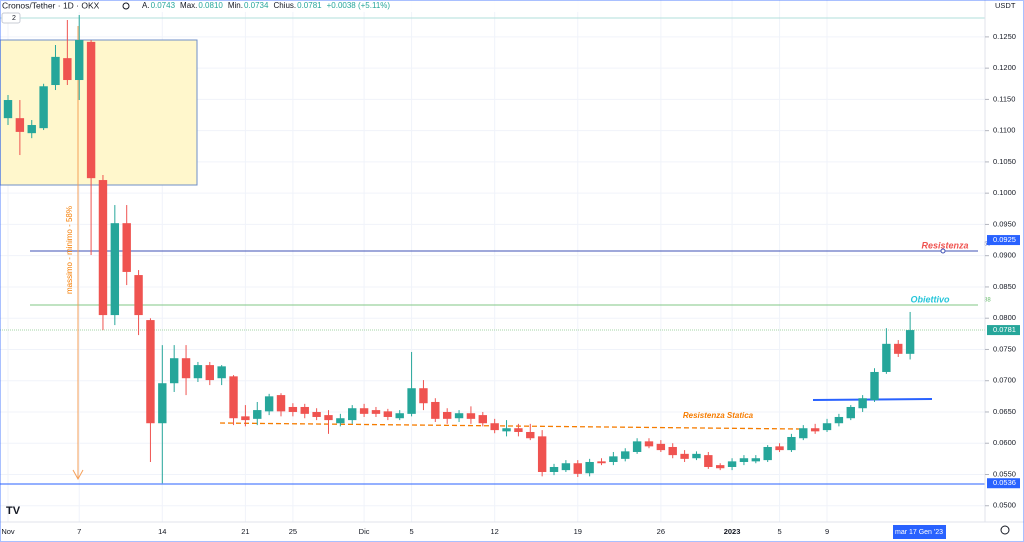  Describe the element at coordinates (126, 6) in the screenshot. I see `visibility-icon` at that location.